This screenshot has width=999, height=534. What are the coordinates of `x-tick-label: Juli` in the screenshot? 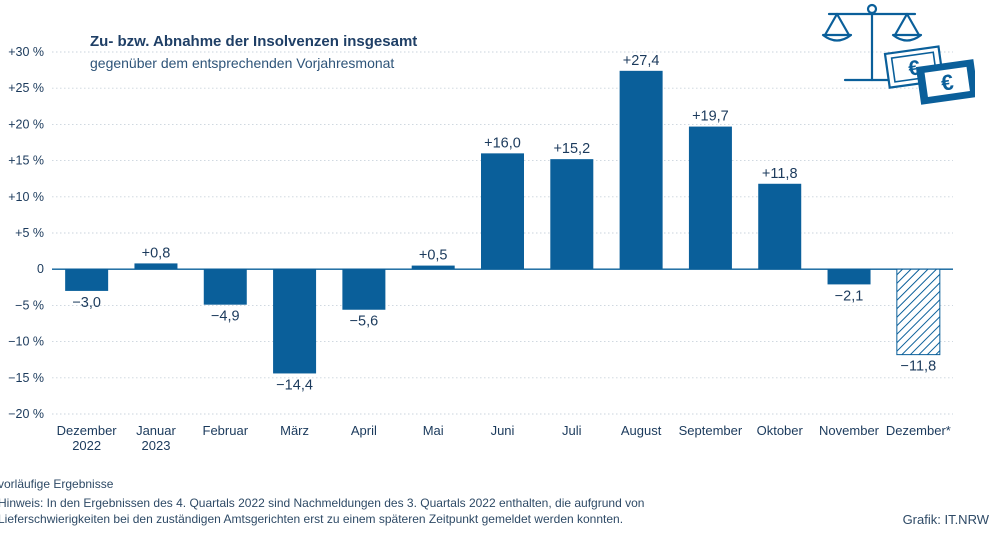 It's located at (572, 430).